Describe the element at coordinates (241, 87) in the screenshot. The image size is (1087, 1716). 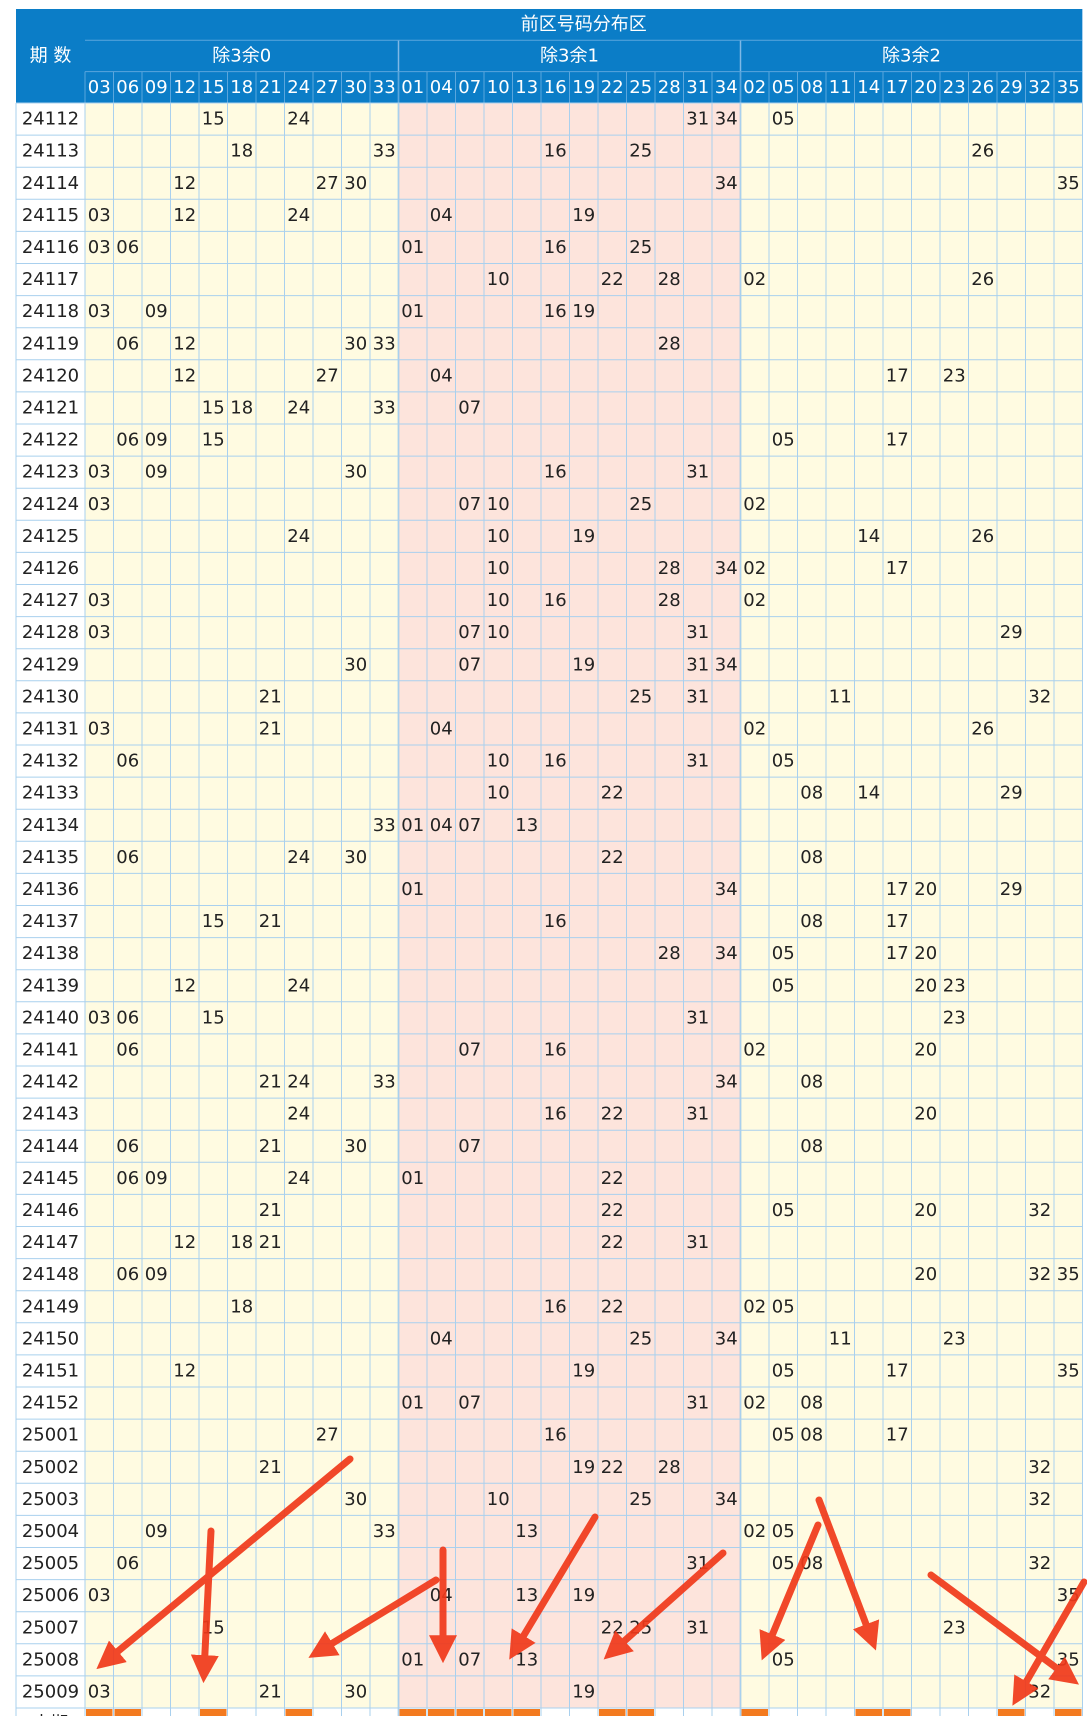
I see `column-number: 18` at that location.